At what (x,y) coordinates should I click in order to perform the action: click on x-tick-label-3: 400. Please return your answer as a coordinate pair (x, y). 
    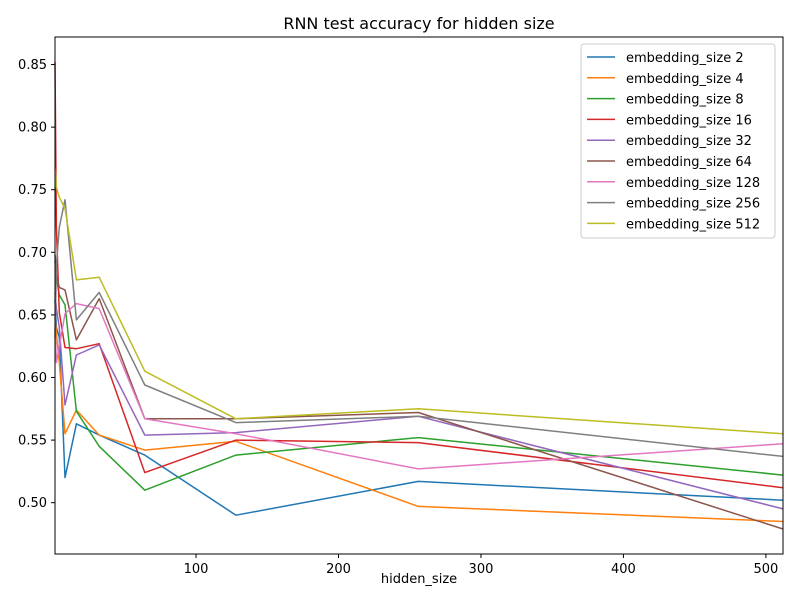
    Looking at the image, I should click on (623, 569).